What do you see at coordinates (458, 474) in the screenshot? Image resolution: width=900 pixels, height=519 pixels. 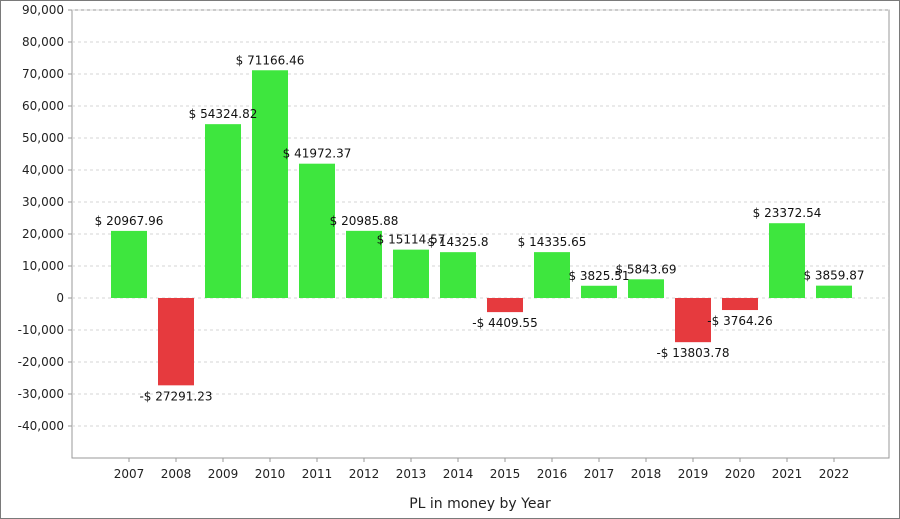 I see `x-tick-label: 2014` at bounding box center [458, 474].